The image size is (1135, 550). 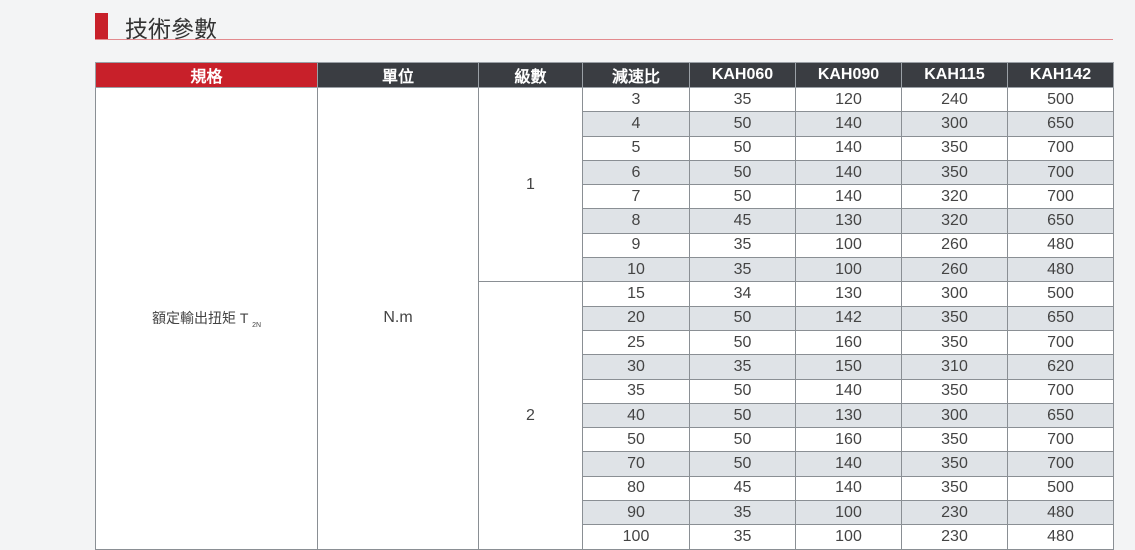 I want to click on ratio-cell: 50, so click(x=636, y=440).